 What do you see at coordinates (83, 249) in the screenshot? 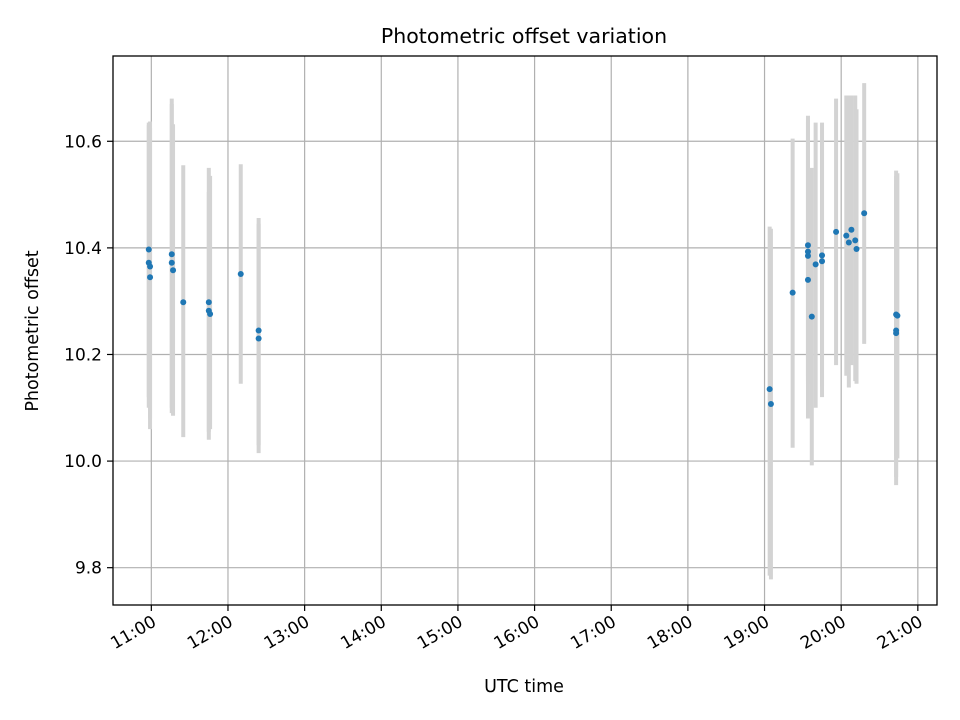
I see `y-tick-label: 10.4` at bounding box center [83, 249].